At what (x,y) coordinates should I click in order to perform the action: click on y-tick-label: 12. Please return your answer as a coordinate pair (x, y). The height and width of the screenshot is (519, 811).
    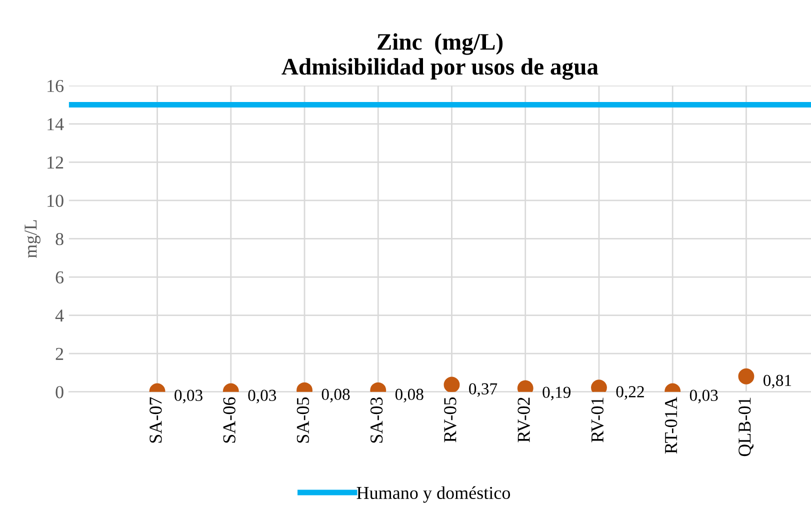
    Looking at the image, I should click on (56, 162).